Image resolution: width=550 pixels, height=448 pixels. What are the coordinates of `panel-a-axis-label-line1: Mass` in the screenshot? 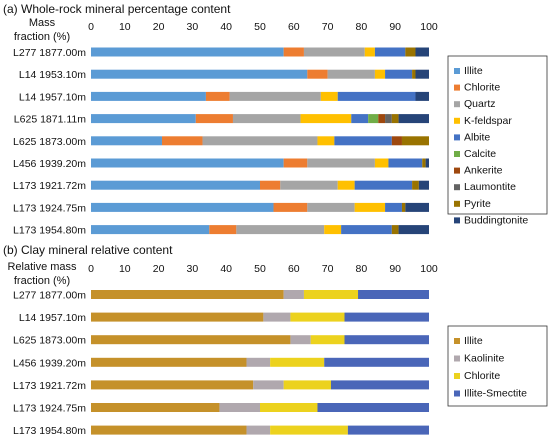 It's located at (42, 23).